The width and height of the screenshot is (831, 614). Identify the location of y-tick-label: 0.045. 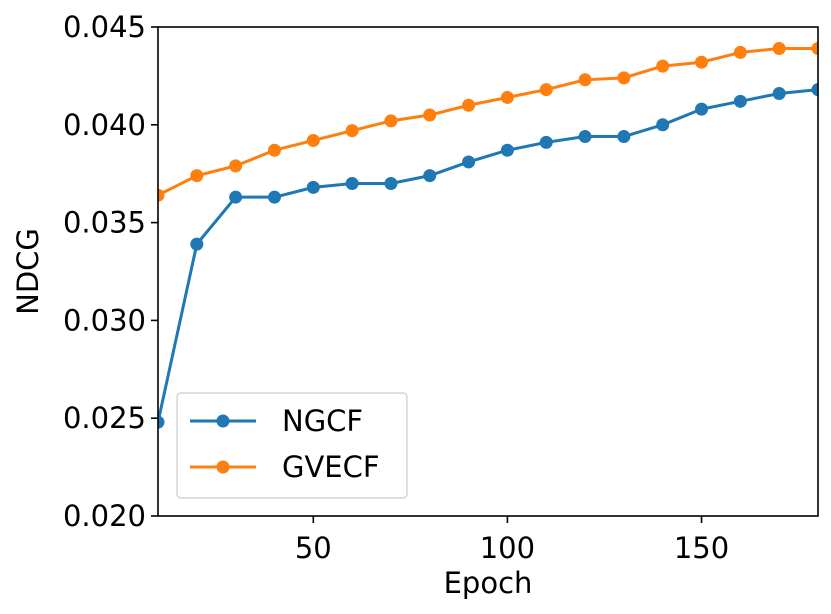
(104, 27).